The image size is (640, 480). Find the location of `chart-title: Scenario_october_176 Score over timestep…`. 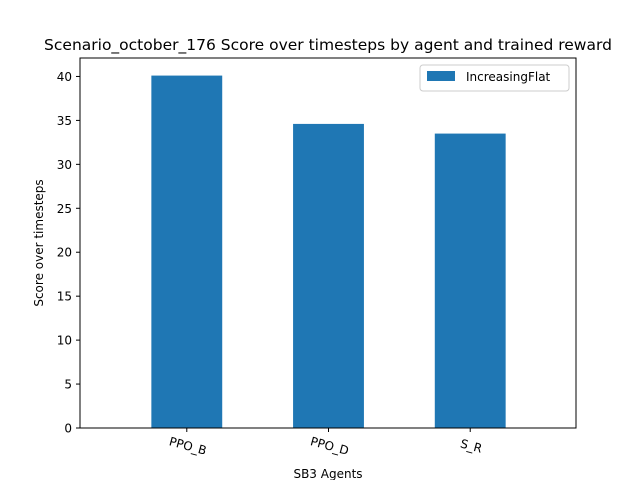

chart-title: Scenario_october_176 Score over timestep… is located at coordinates (328, 45).